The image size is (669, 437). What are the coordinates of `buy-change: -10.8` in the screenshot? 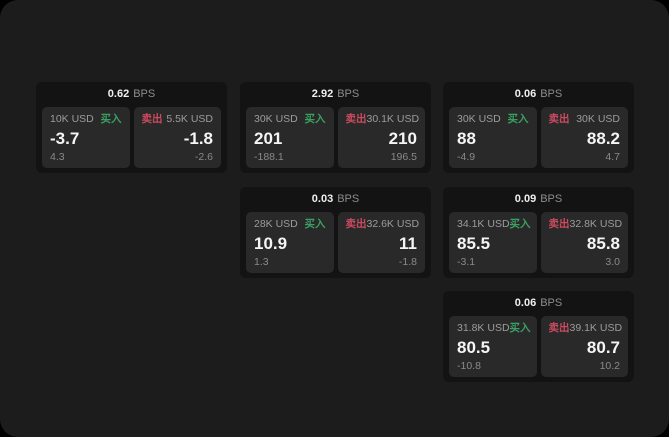 It's located at (469, 365).